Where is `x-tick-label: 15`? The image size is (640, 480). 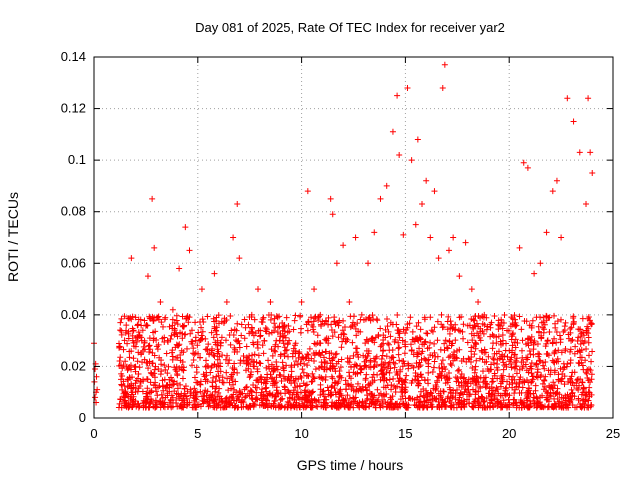
x-tick-label: 15 is located at coordinates (405, 433).